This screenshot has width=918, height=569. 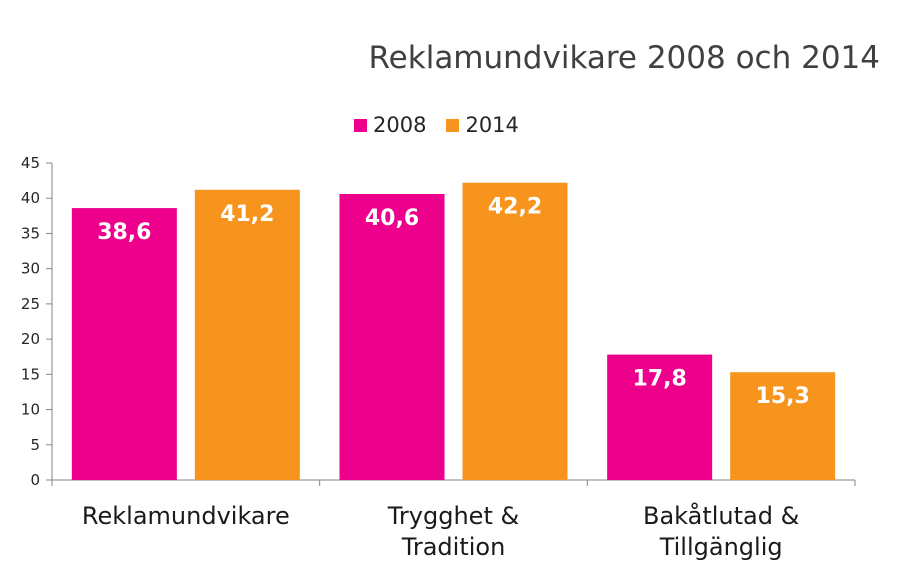 I want to click on y-tick-label: 35, so click(x=30, y=233).